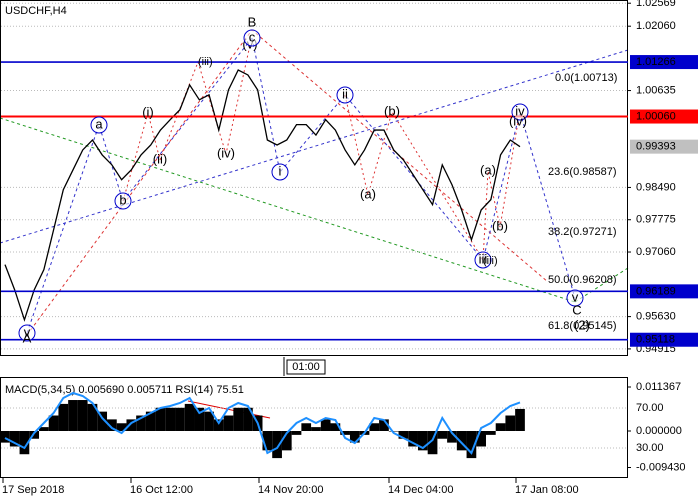 The width and height of the screenshot is (700, 500). Describe the element at coordinates (658, 387) in the screenshot. I see `y-tick-label: 0.011367` at that location.